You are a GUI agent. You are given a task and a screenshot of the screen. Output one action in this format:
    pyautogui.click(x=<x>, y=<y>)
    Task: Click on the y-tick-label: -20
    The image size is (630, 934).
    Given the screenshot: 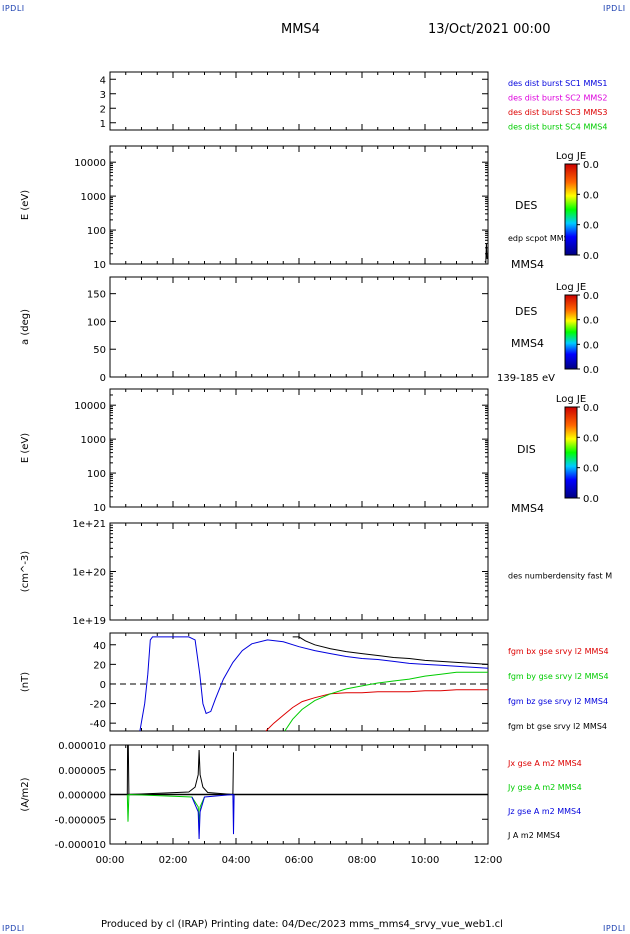 What is the action you would take?
    pyautogui.click(x=98, y=705)
    